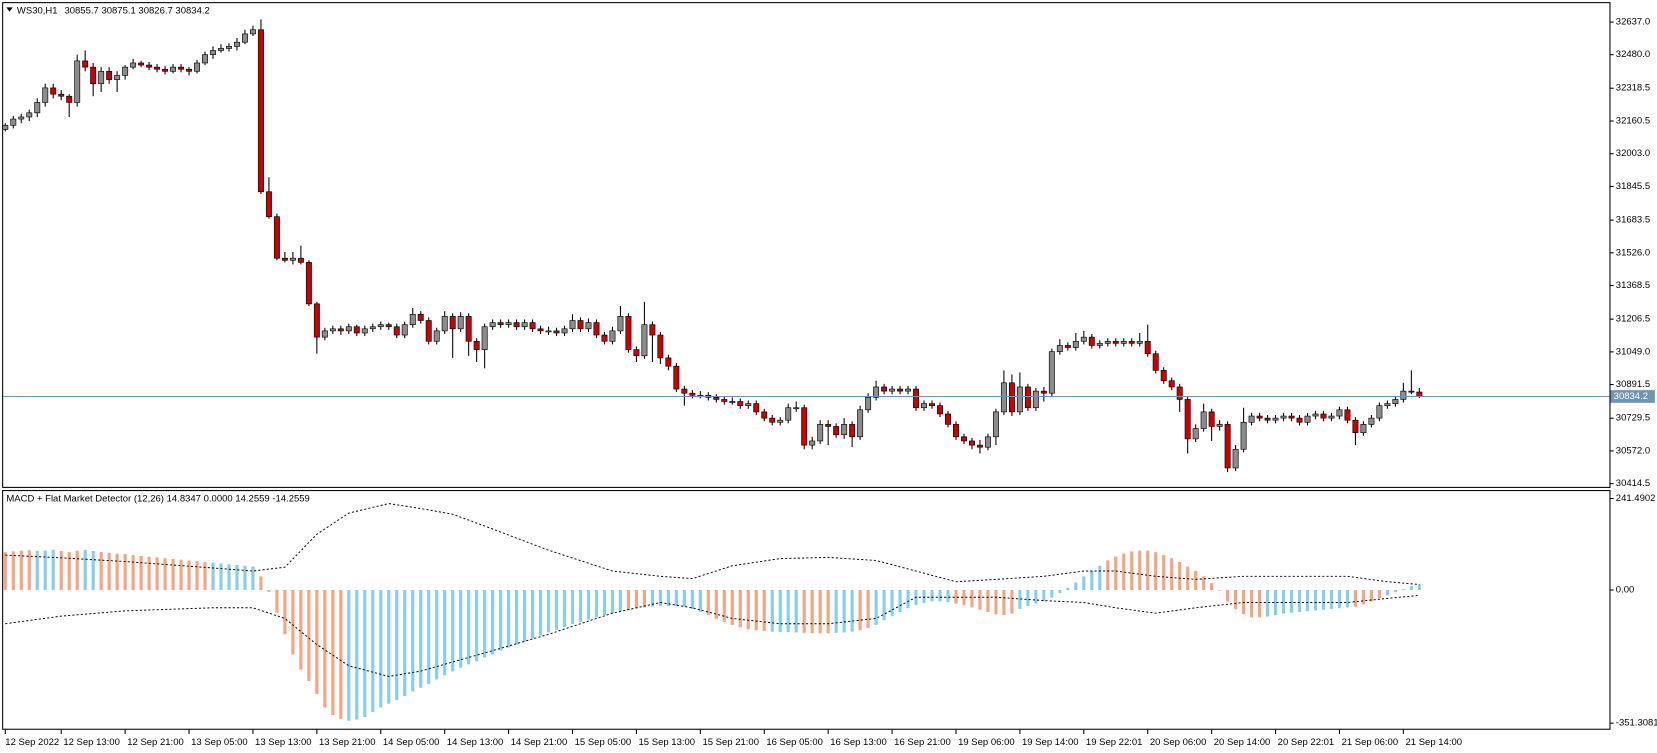 The width and height of the screenshot is (1657, 753). What do you see at coordinates (1633, 220) in the screenshot?
I see `y-tick-label: 31683.5` at bounding box center [1633, 220].